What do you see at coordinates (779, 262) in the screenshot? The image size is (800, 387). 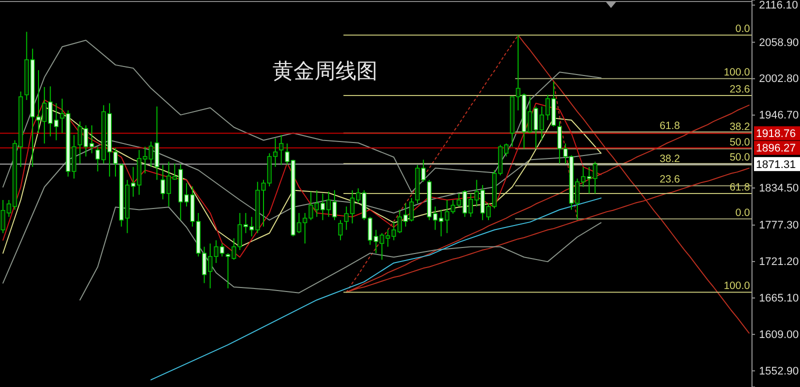 I see `y-tick-label: 1721.20` at bounding box center [779, 262].